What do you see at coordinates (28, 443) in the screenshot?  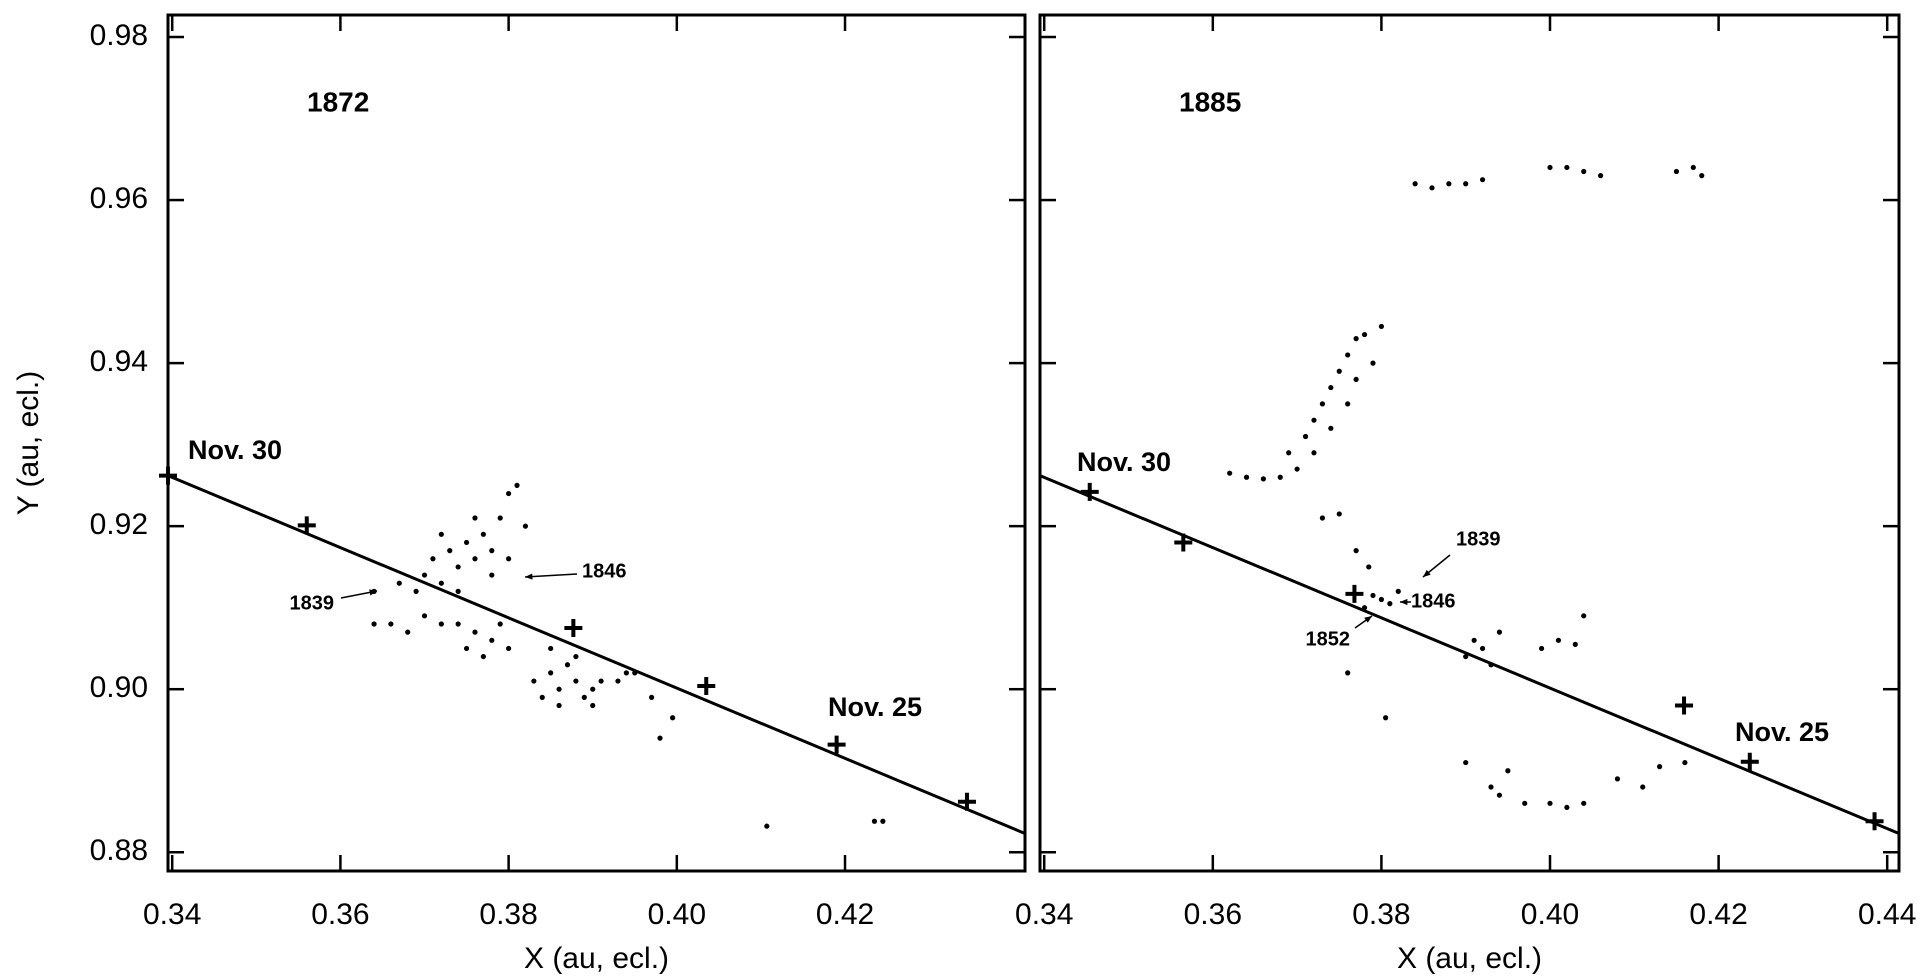 I see `y-axis-label: Y (au, ecl.)` at bounding box center [28, 443].